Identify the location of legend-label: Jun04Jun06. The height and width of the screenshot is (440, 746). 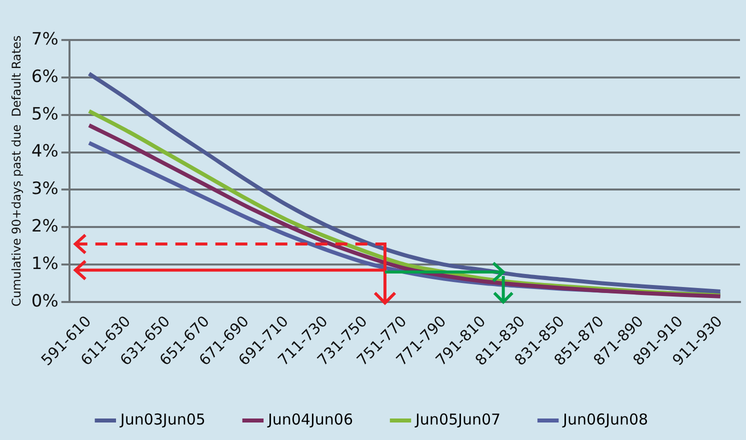
(310, 419).